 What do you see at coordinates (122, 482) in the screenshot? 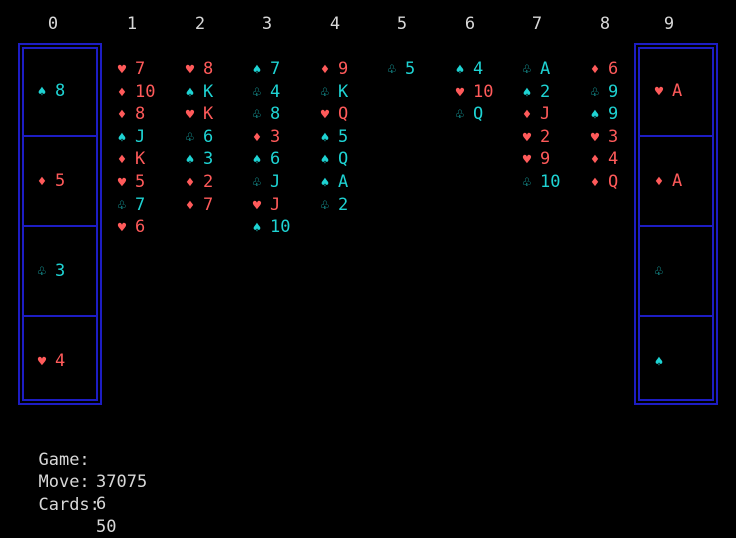
I see `game-number: 37075` at bounding box center [122, 482].